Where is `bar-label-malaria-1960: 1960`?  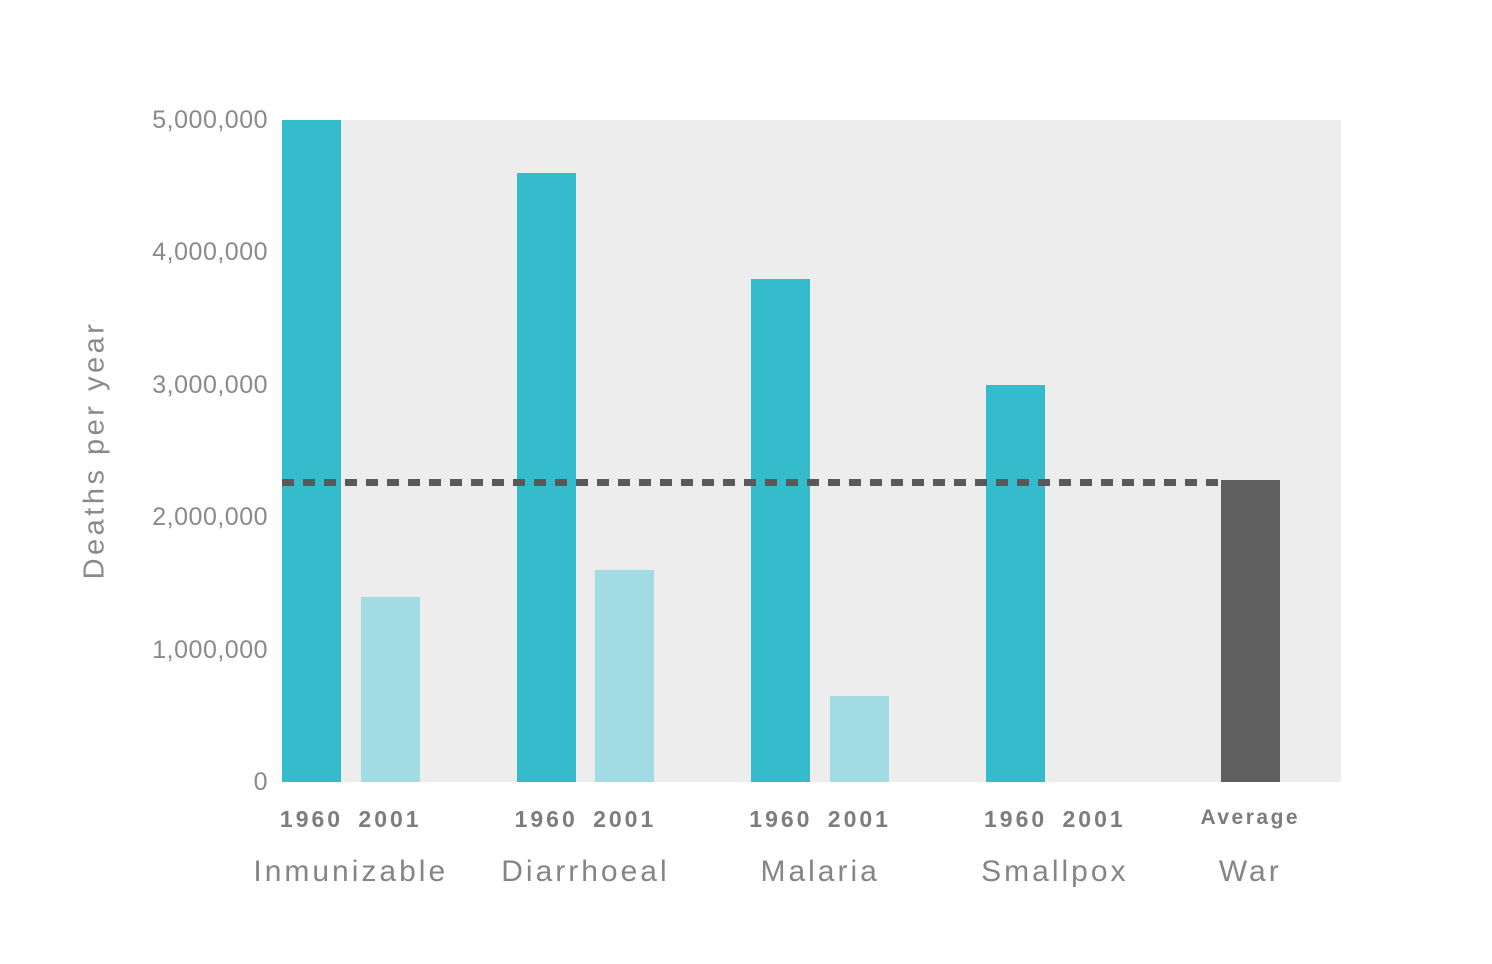 bar-label-malaria-1960: 1960 is located at coordinates (781, 819).